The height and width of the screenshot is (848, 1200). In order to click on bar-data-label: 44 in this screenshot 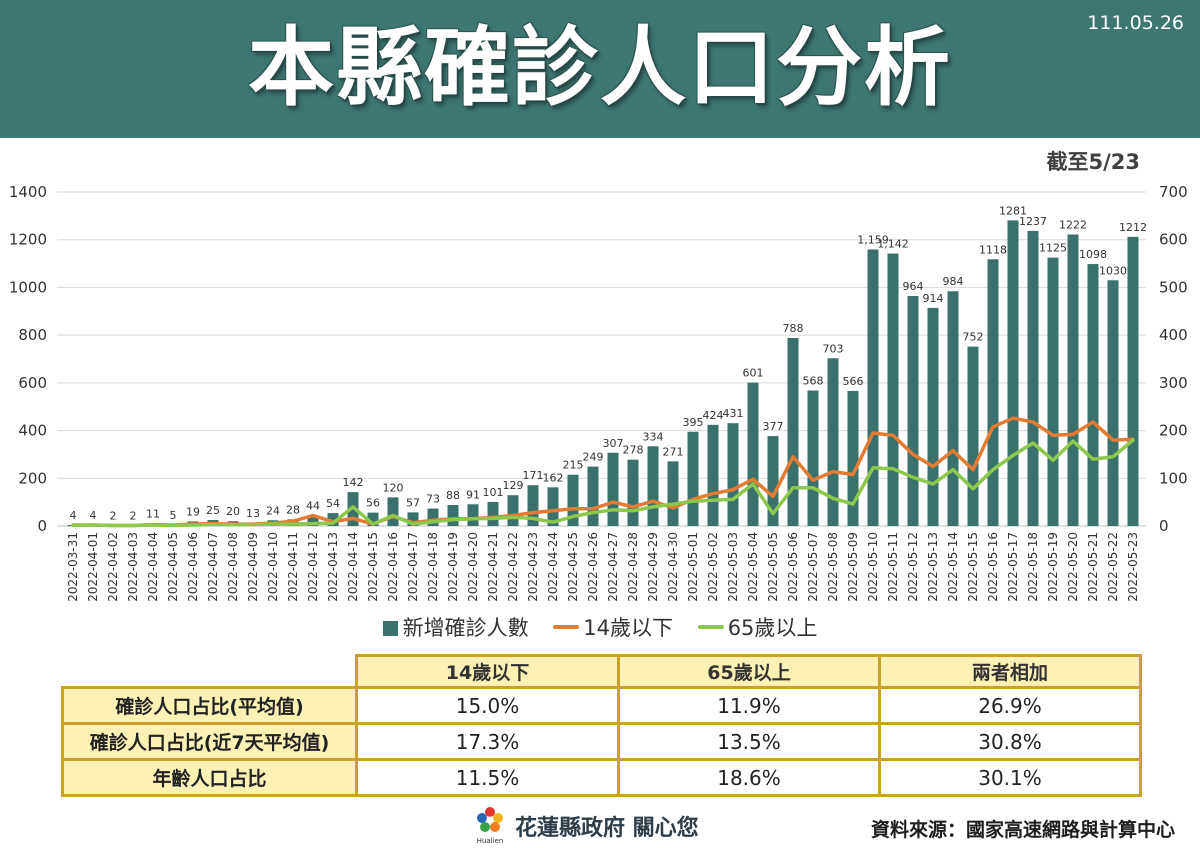, I will do `click(313, 506)`.